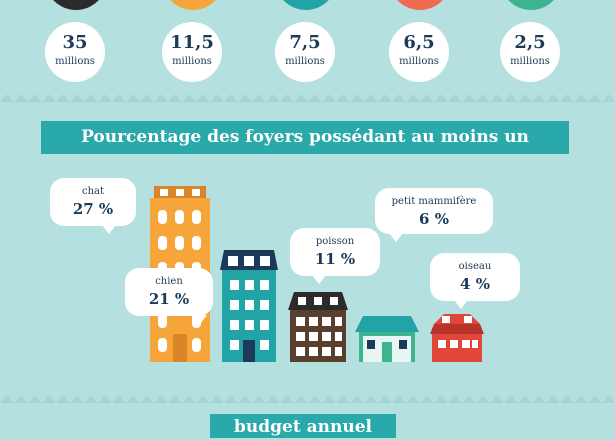  What do you see at coordinates (335, 259) in the screenshot?
I see `bubble-value: 11 %` at bounding box center [335, 259].